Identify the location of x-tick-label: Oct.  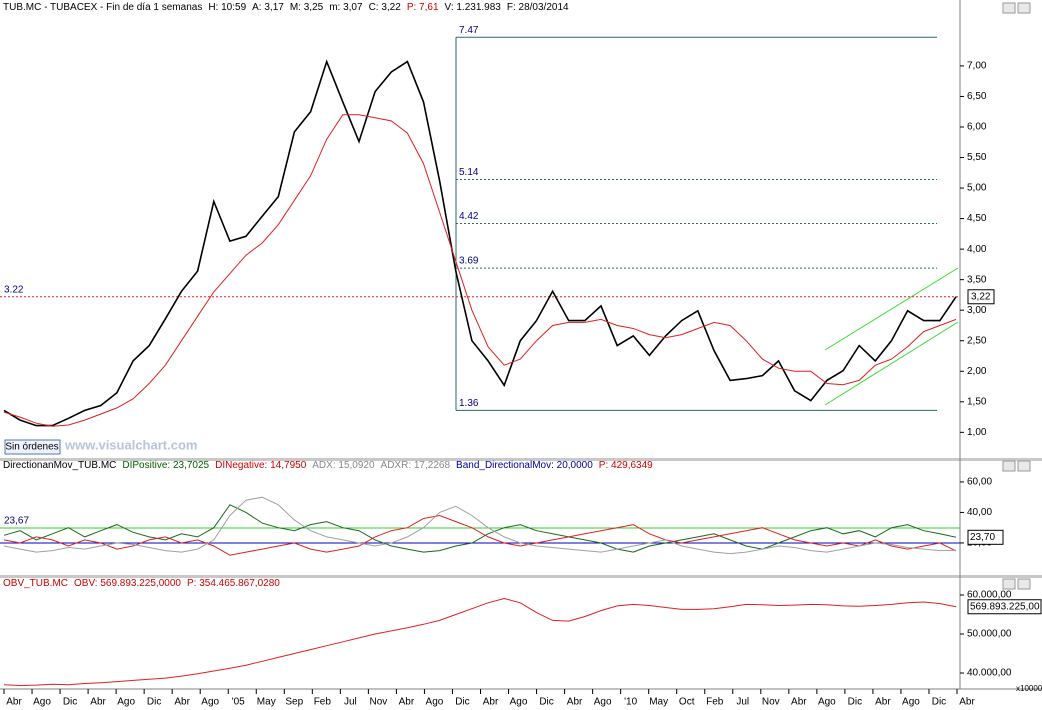
(687, 702).